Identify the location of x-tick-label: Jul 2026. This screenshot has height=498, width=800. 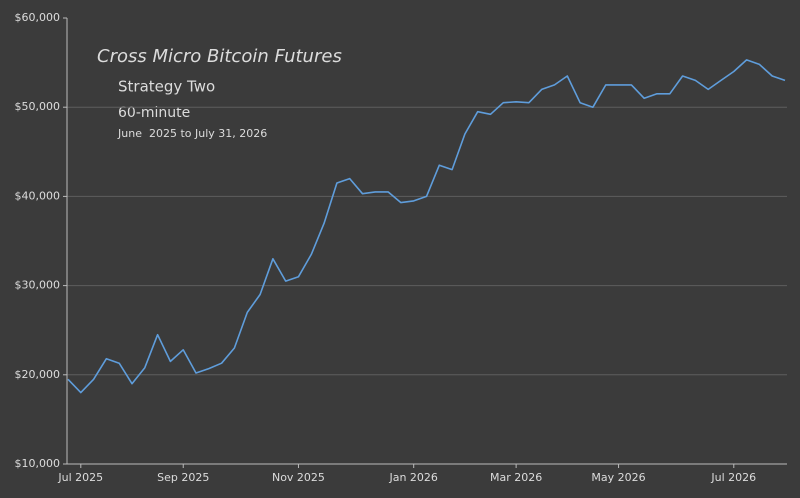
(733, 477).